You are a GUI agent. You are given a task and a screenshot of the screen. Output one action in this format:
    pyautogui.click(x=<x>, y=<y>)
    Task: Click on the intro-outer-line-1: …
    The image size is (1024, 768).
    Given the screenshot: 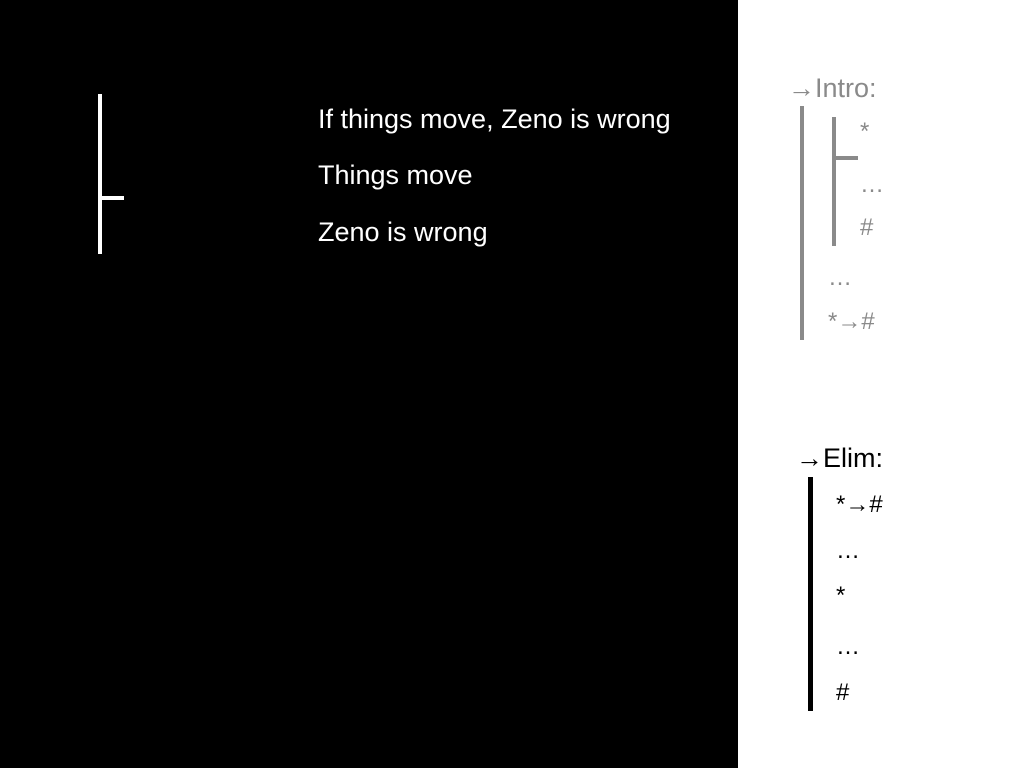 What is the action you would take?
    pyautogui.click(x=840, y=277)
    